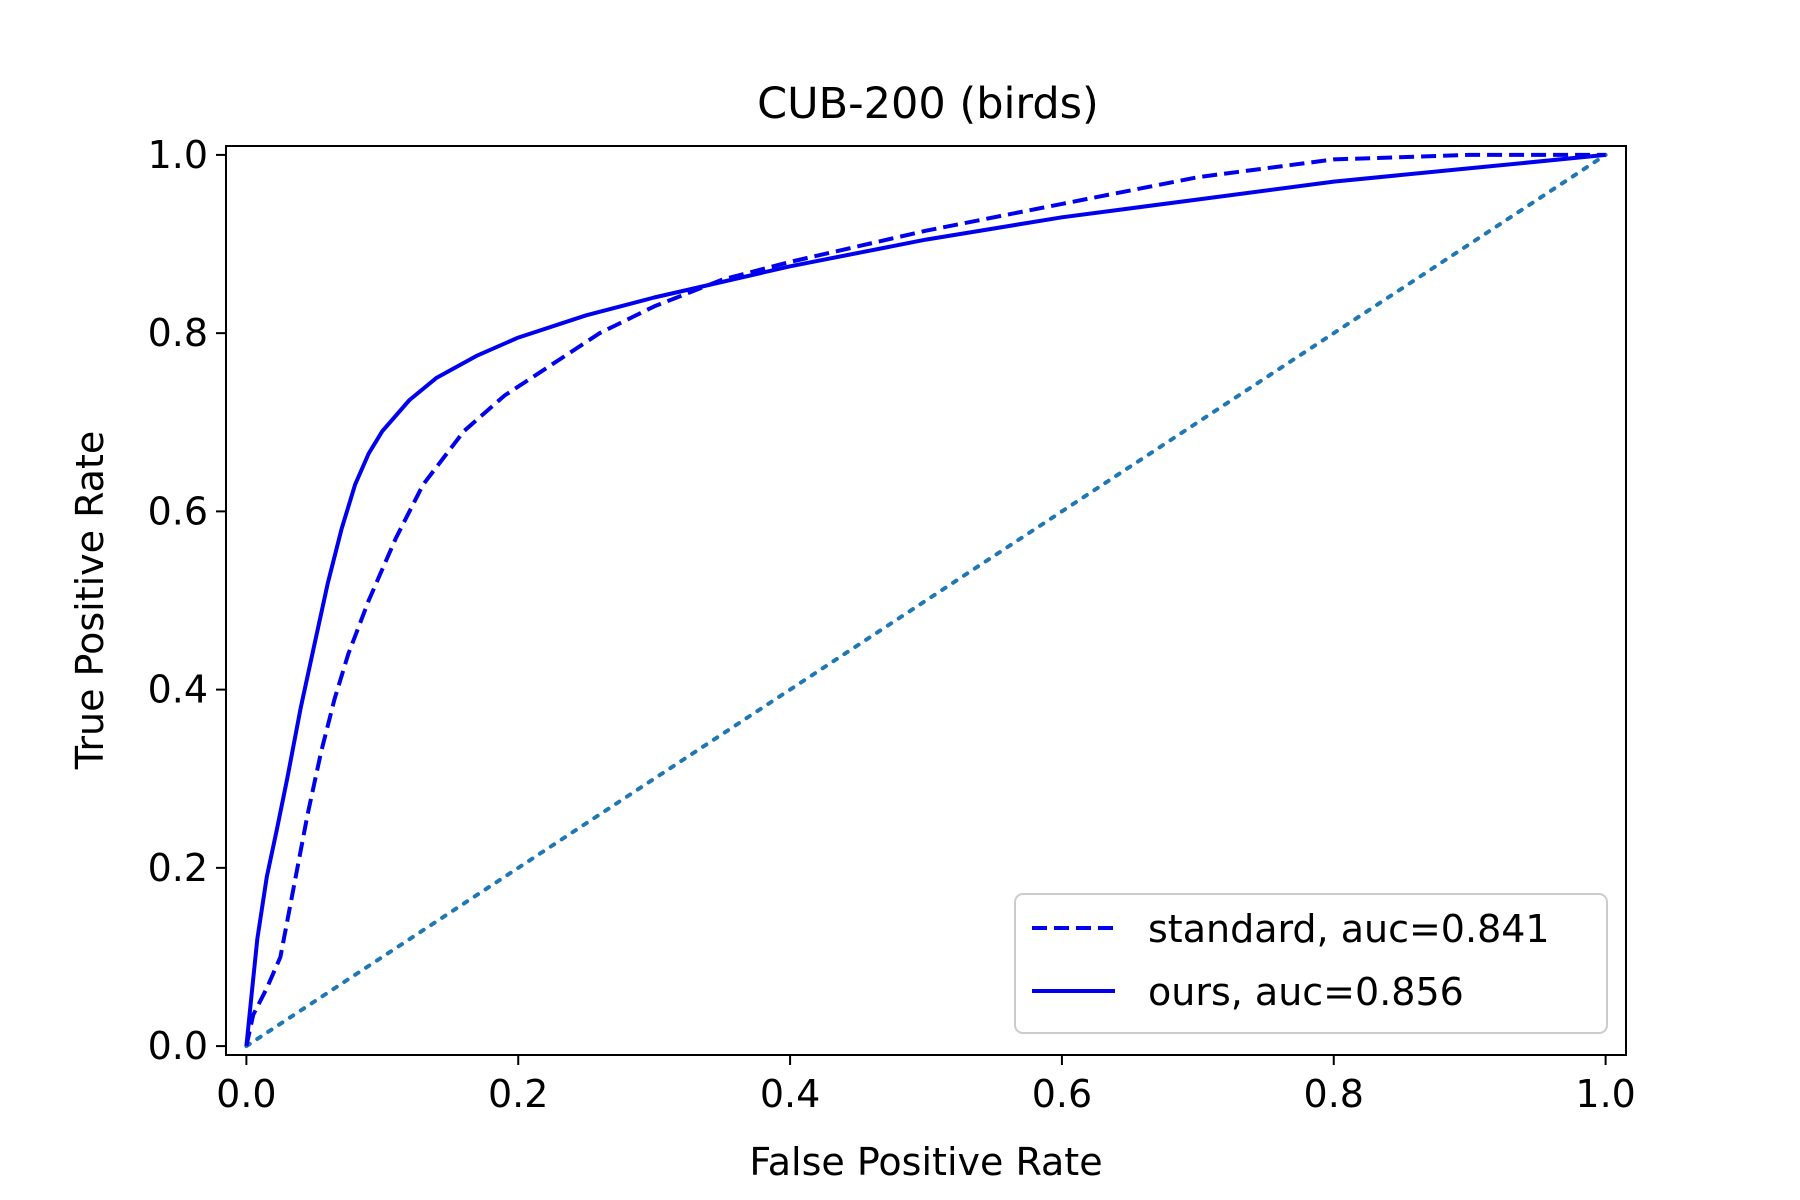 The width and height of the screenshot is (1800, 1200). What do you see at coordinates (925, 1162) in the screenshot?
I see `x-axis-label: False Positive Rate` at bounding box center [925, 1162].